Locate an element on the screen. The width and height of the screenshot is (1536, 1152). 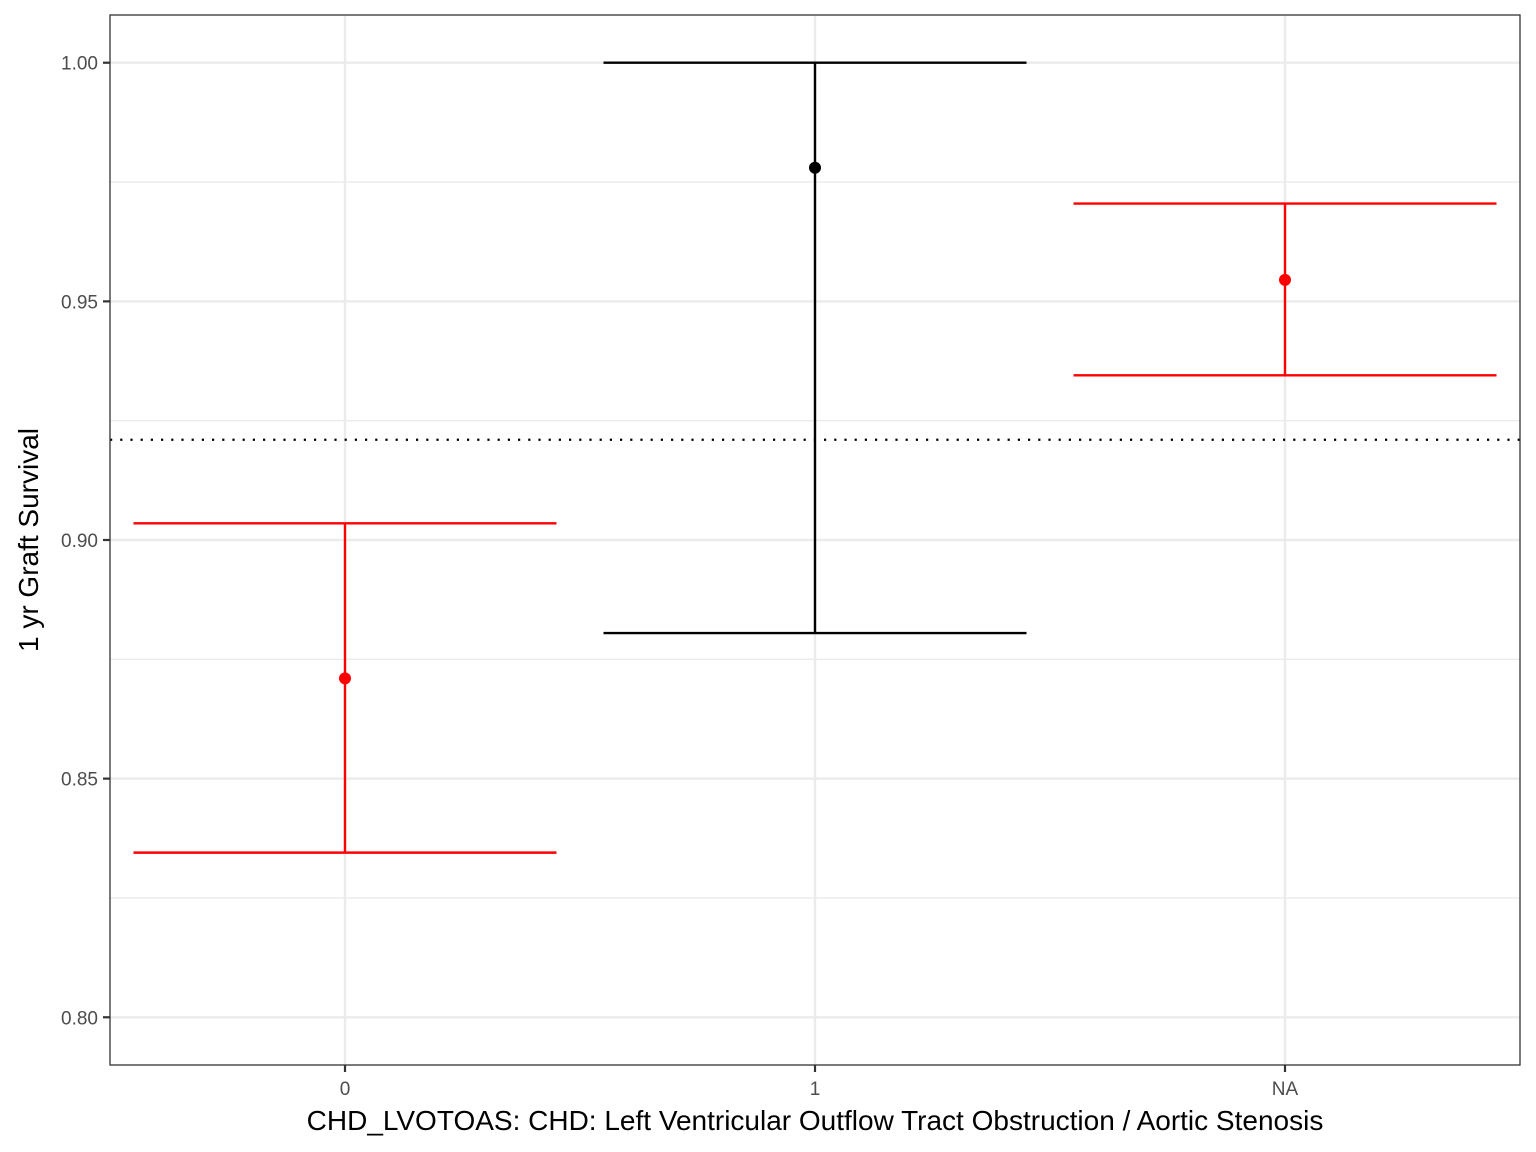
y-axis-title: 1 yr Graft Survival is located at coordinates (28, 540).